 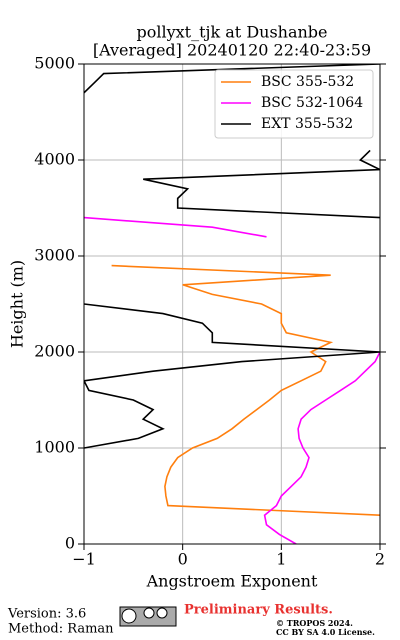 What do you see at coordinates (232, 581) in the screenshot?
I see `x-axis-label: Angstroem Exponent` at bounding box center [232, 581].